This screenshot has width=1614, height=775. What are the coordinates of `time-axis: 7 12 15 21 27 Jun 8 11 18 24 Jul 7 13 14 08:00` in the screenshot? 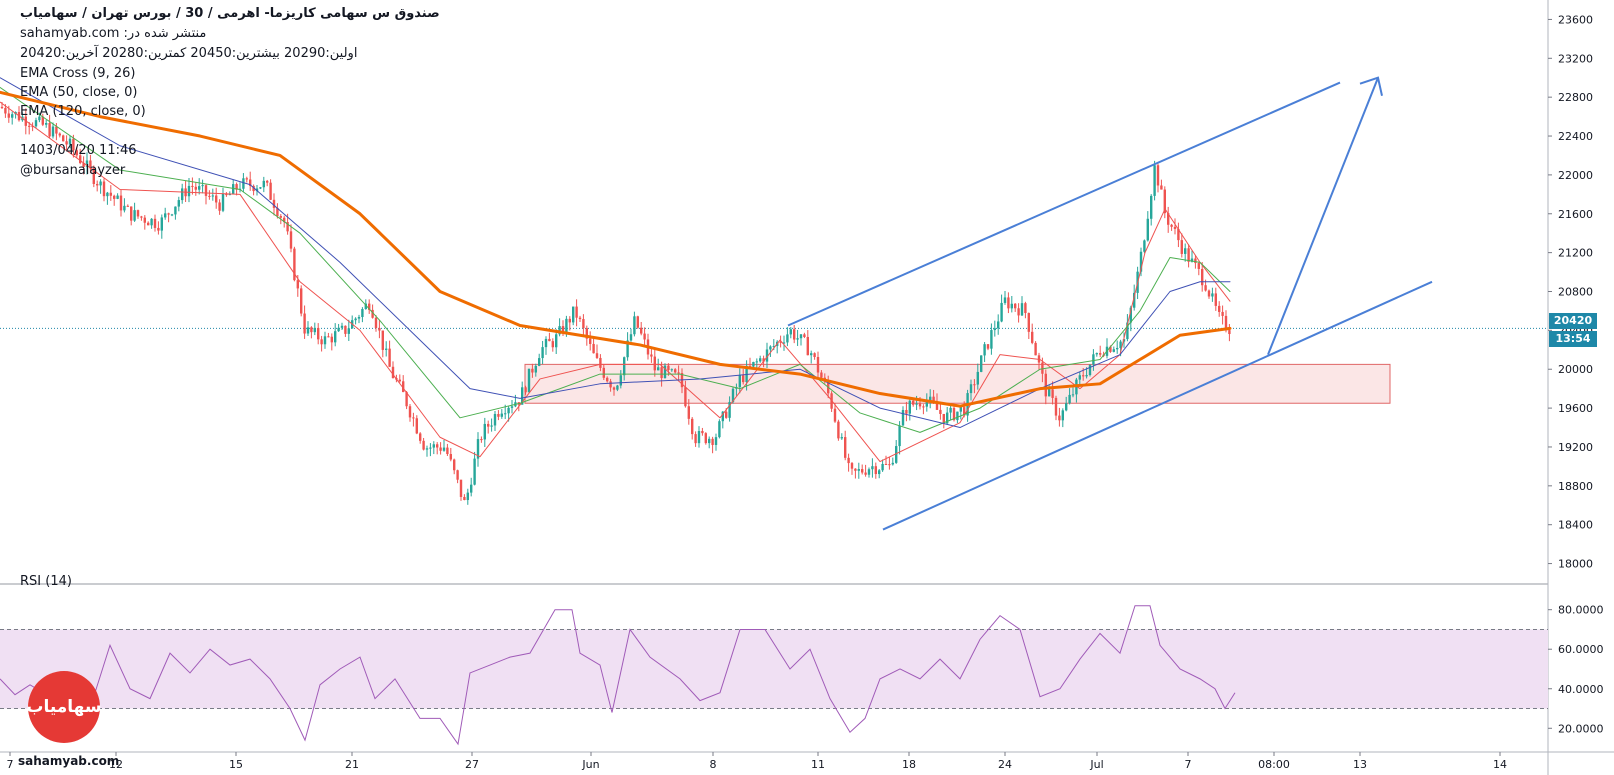 It's located at (807, 761).